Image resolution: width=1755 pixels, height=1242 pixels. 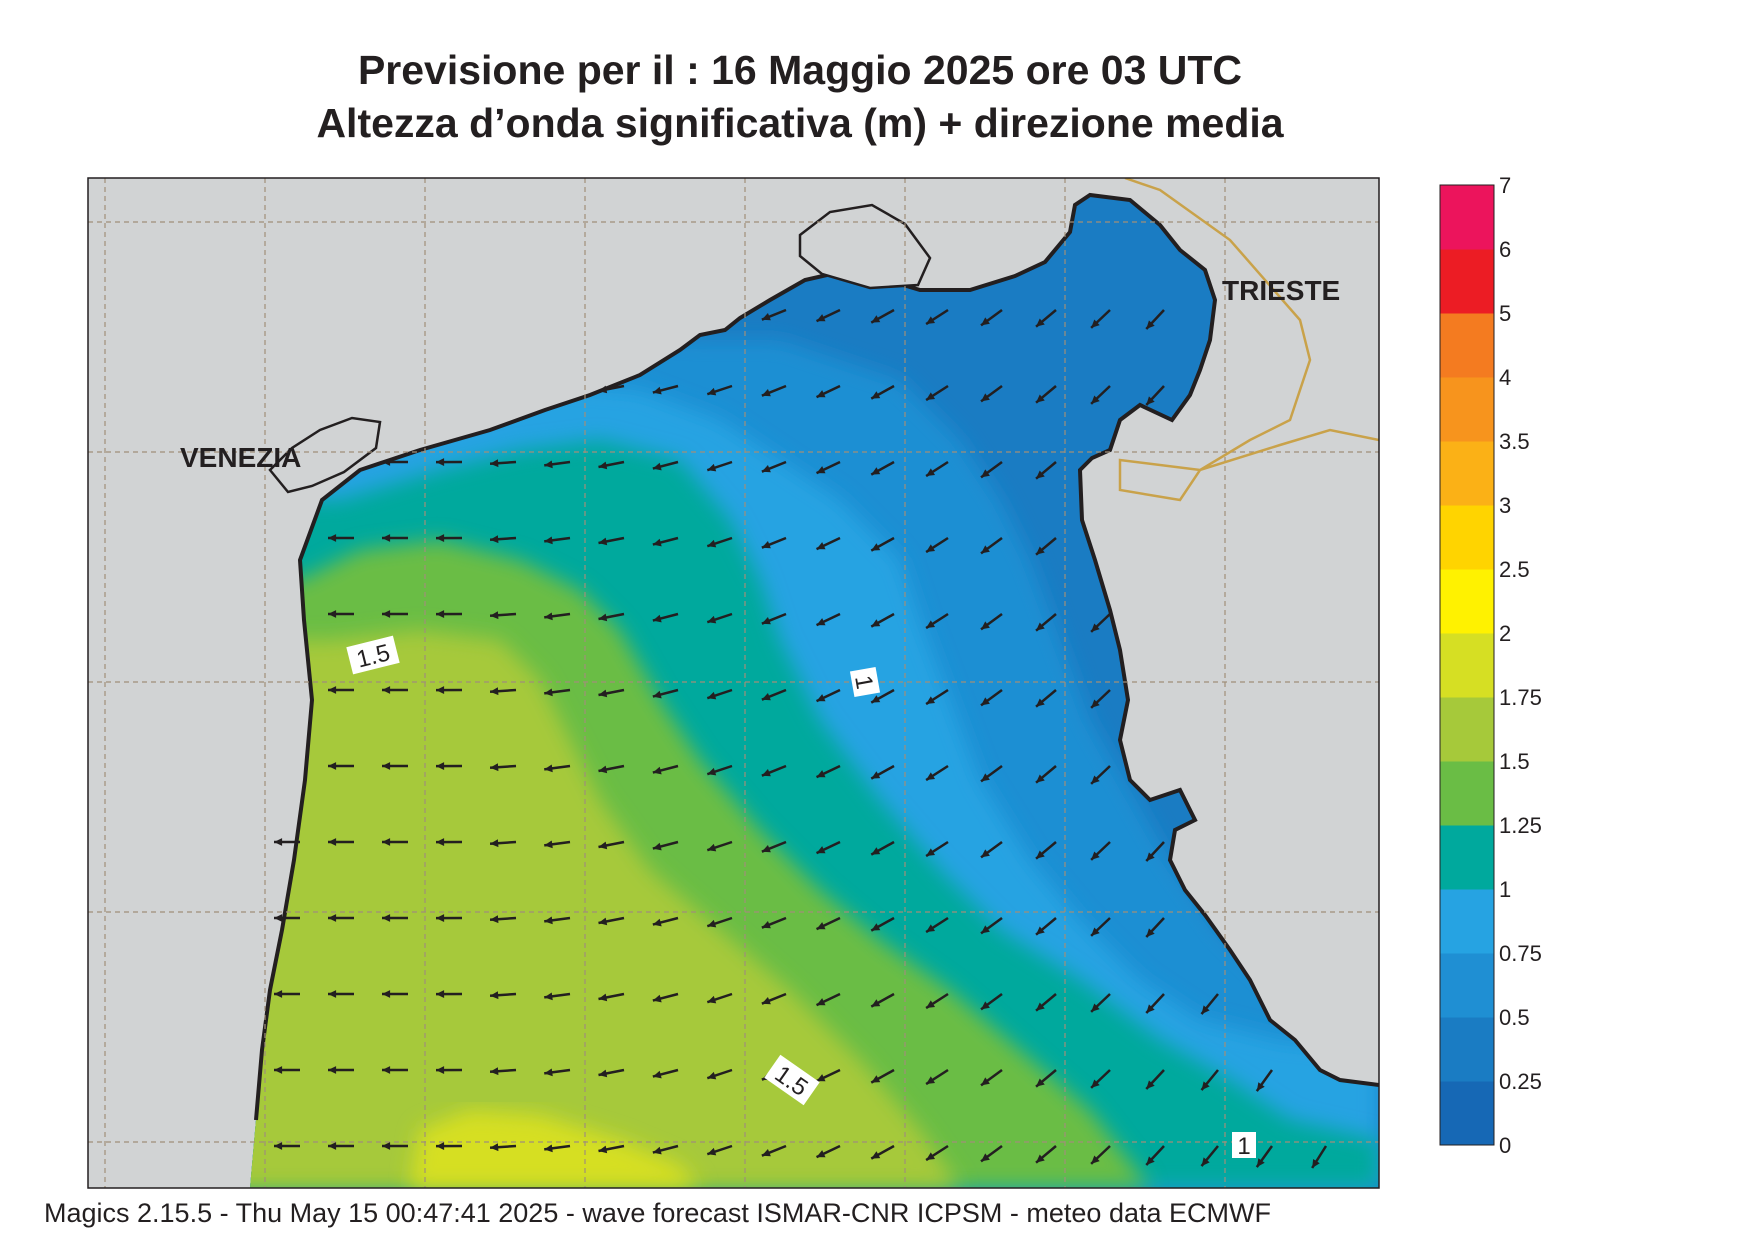 I want to click on color-scale-legend: 0 0.25 0.5 0.75 1 1.25 1.5 1.75 2 2.5 3 3.5 4 5 6 7, so click(x=1490, y=665).